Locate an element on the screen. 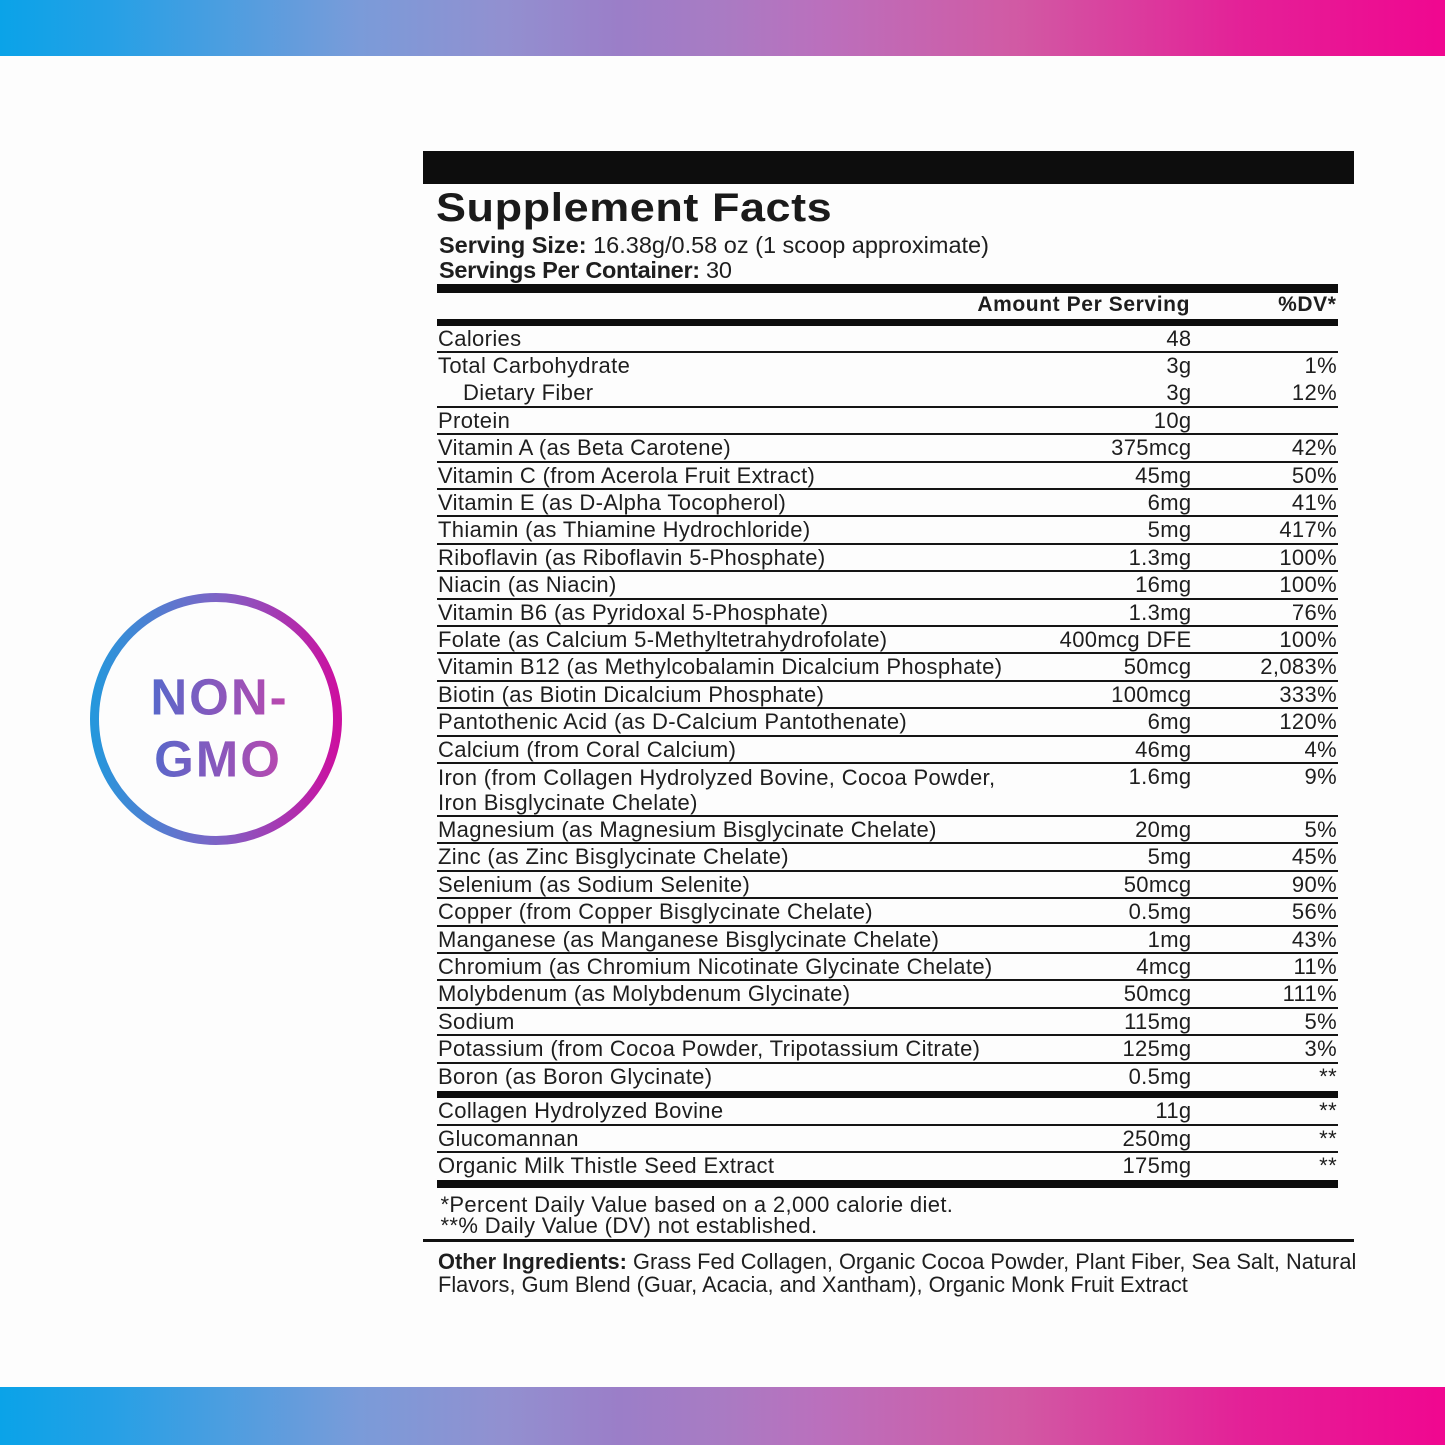  svg-text: NON- is located at coordinates (219, 697).